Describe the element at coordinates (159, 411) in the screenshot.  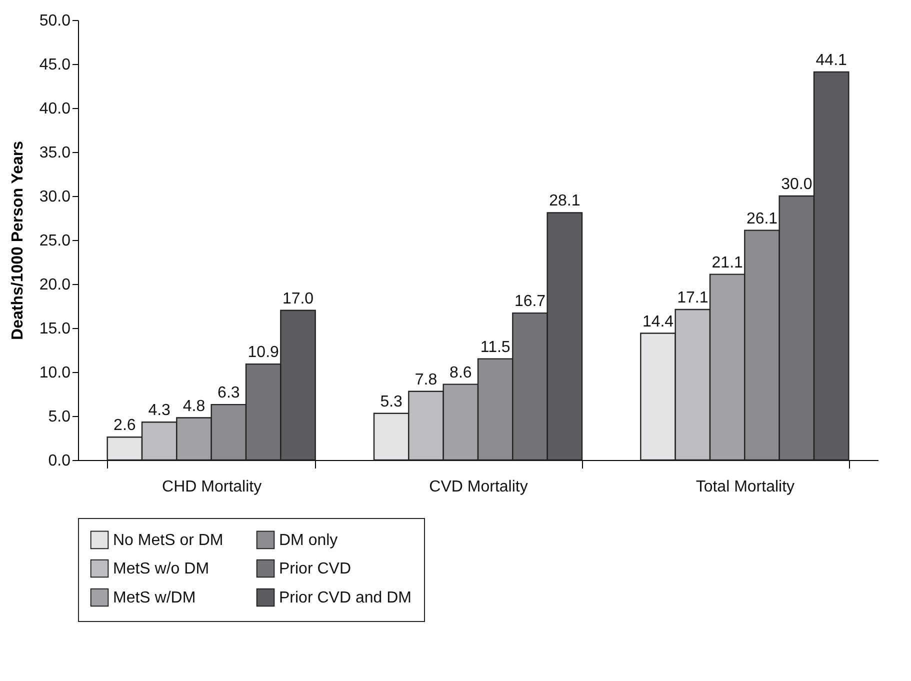
I see `data-label: 4.3` at that location.